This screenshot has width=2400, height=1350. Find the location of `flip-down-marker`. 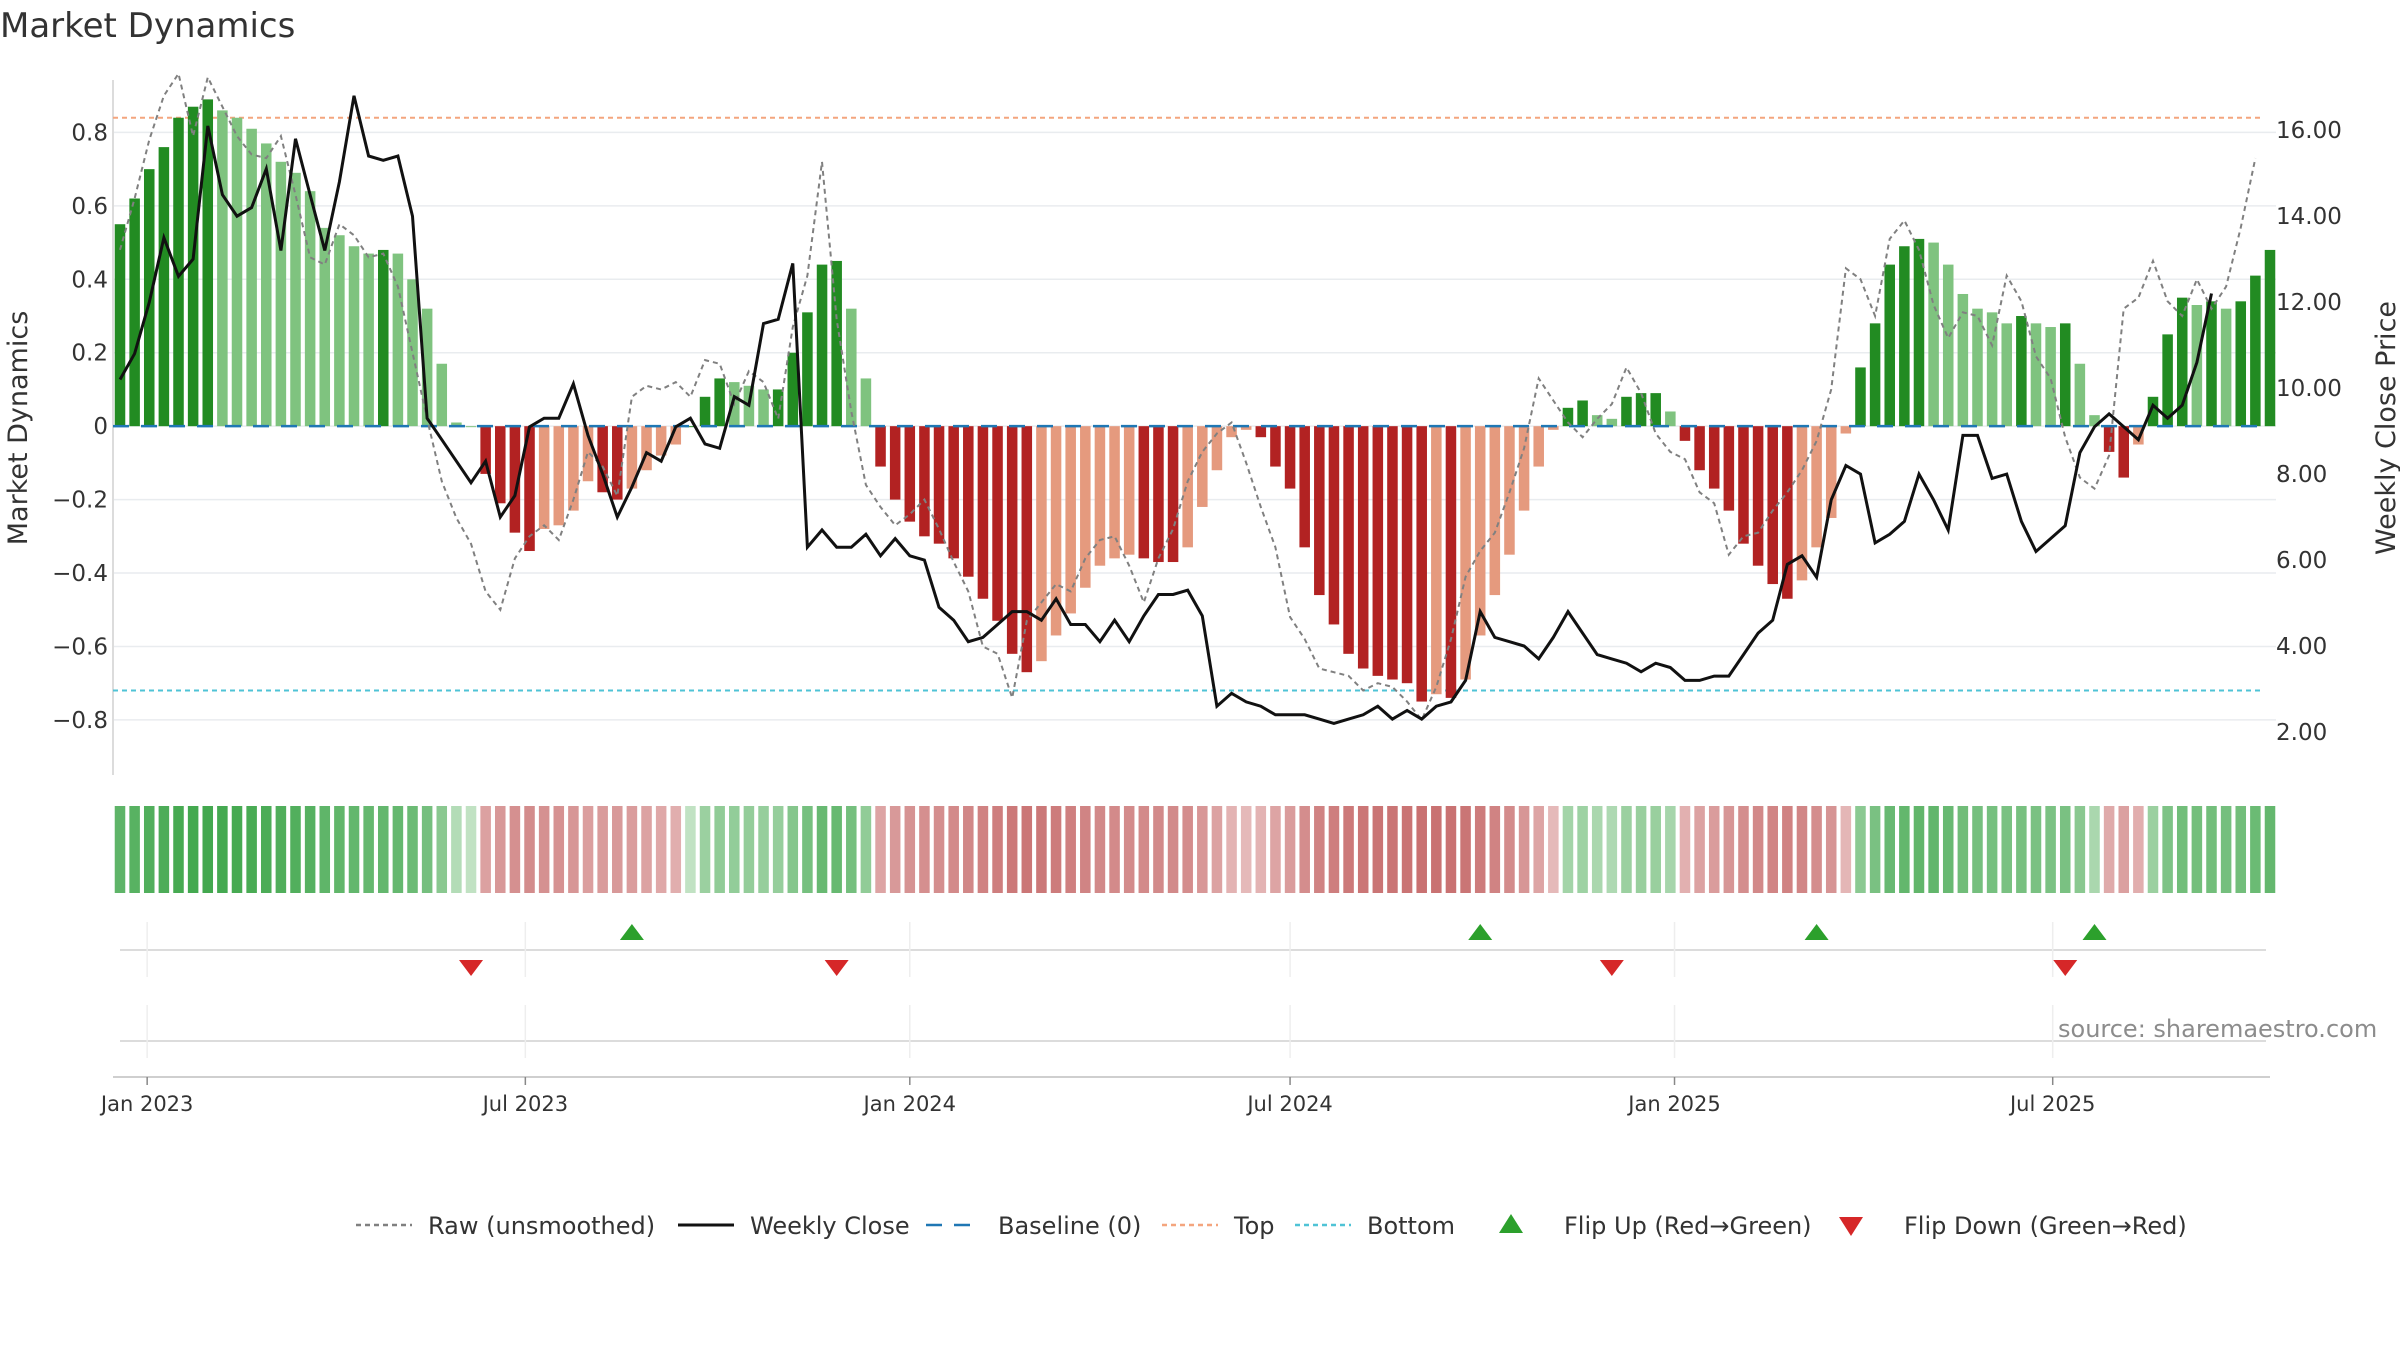

flip-down-marker is located at coordinates (2065, 968).